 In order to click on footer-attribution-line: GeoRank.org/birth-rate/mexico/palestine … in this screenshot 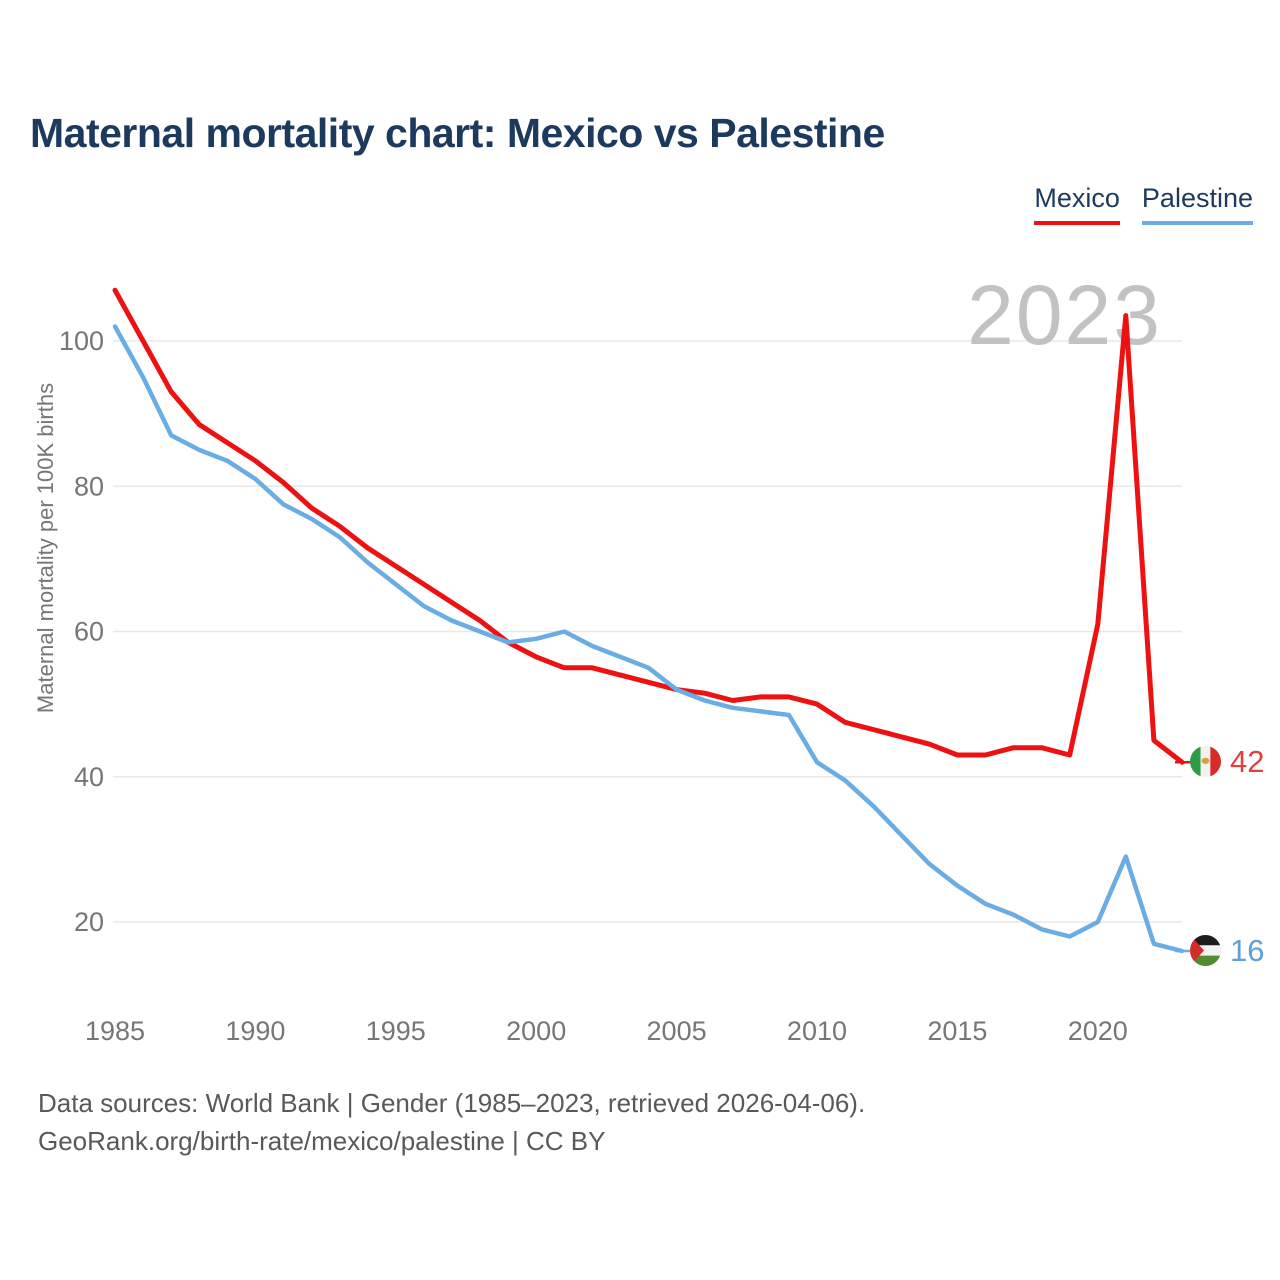, I will do `click(322, 1141)`.